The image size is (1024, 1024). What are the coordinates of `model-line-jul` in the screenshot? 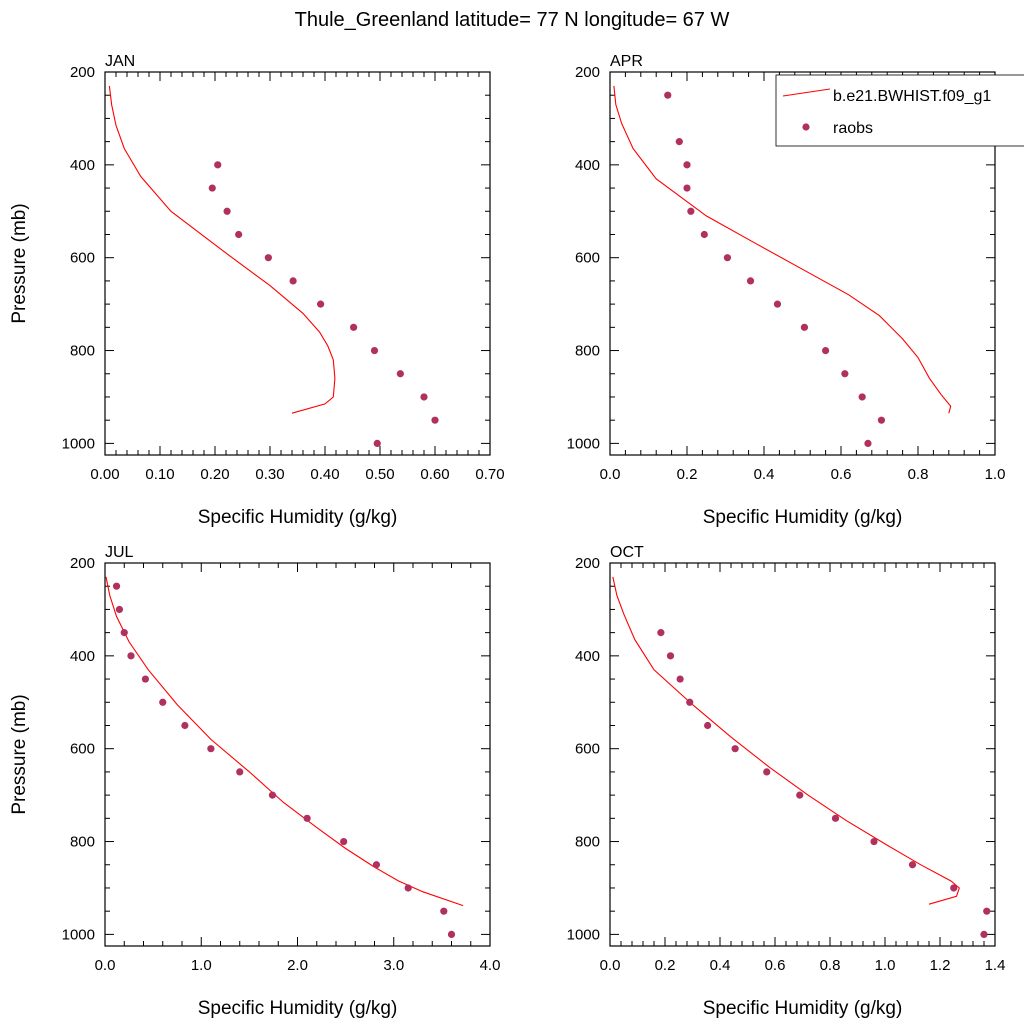 It's located at (284, 741).